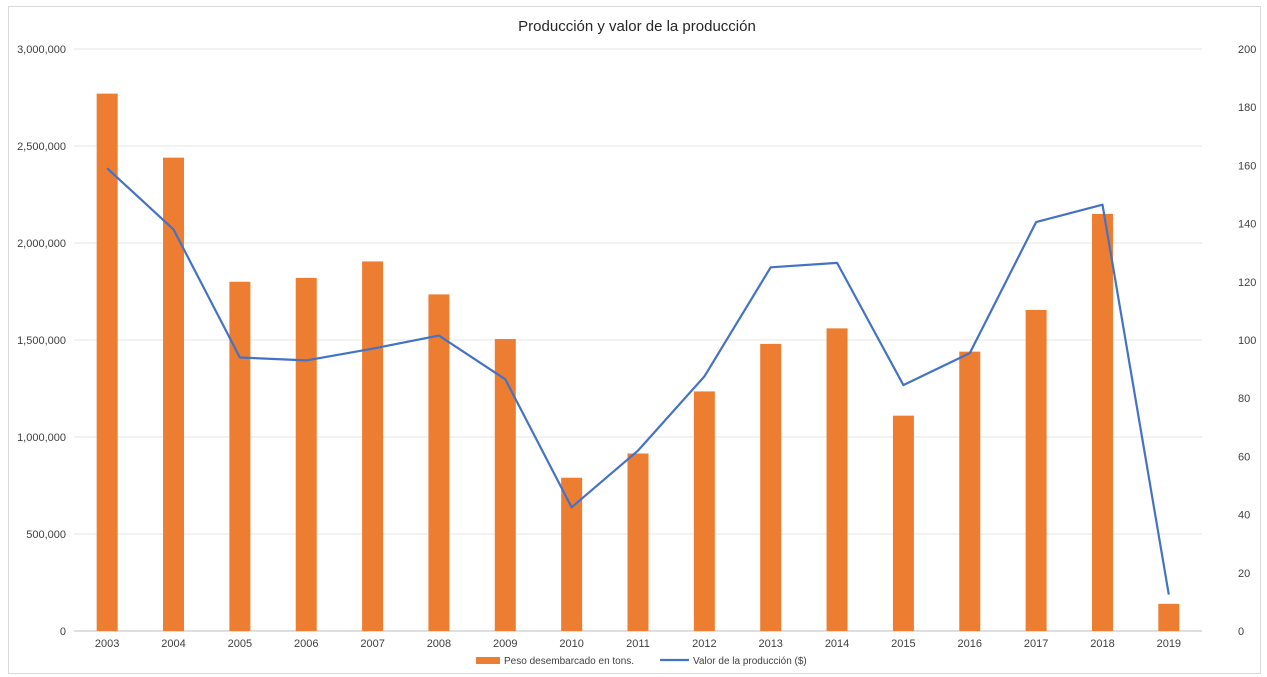 The image size is (1267, 677). What do you see at coordinates (1244, 516) in the screenshot?
I see `right-axis-tick-label: 40` at bounding box center [1244, 516].